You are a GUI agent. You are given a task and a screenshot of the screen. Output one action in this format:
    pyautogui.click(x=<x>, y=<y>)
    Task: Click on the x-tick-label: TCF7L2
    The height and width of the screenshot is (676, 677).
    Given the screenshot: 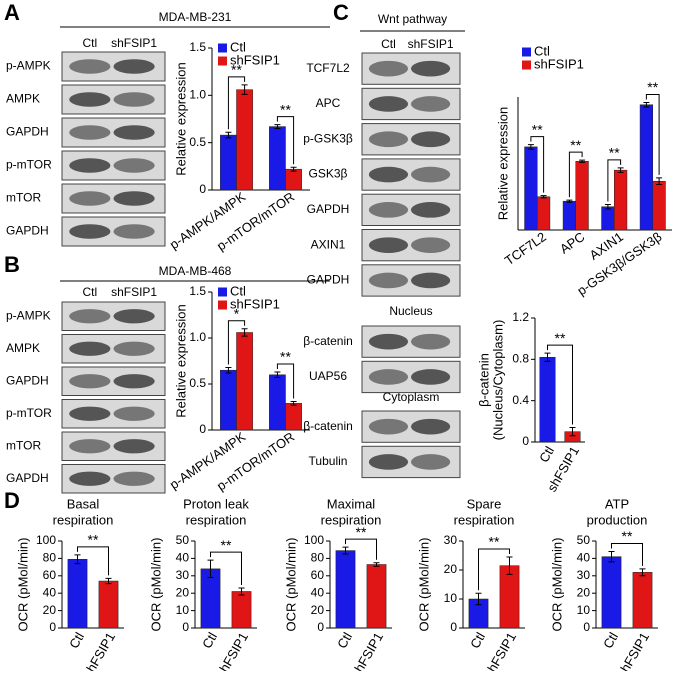 What is the action you would take?
    pyautogui.click(x=525, y=248)
    